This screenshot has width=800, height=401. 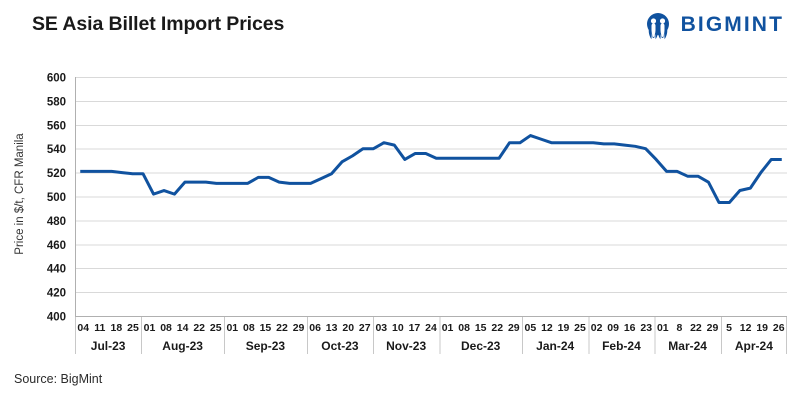 I want to click on x-axis-day-tick: 04, so click(x=83, y=328).